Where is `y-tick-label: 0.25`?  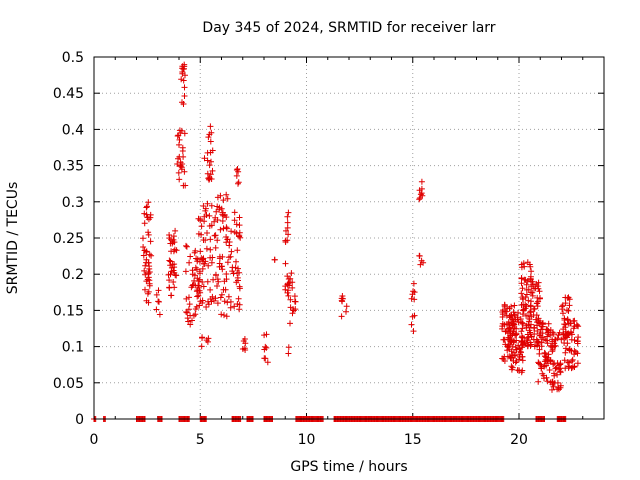
y-tick-label: 0.25 is located at coordinates (68, 239).